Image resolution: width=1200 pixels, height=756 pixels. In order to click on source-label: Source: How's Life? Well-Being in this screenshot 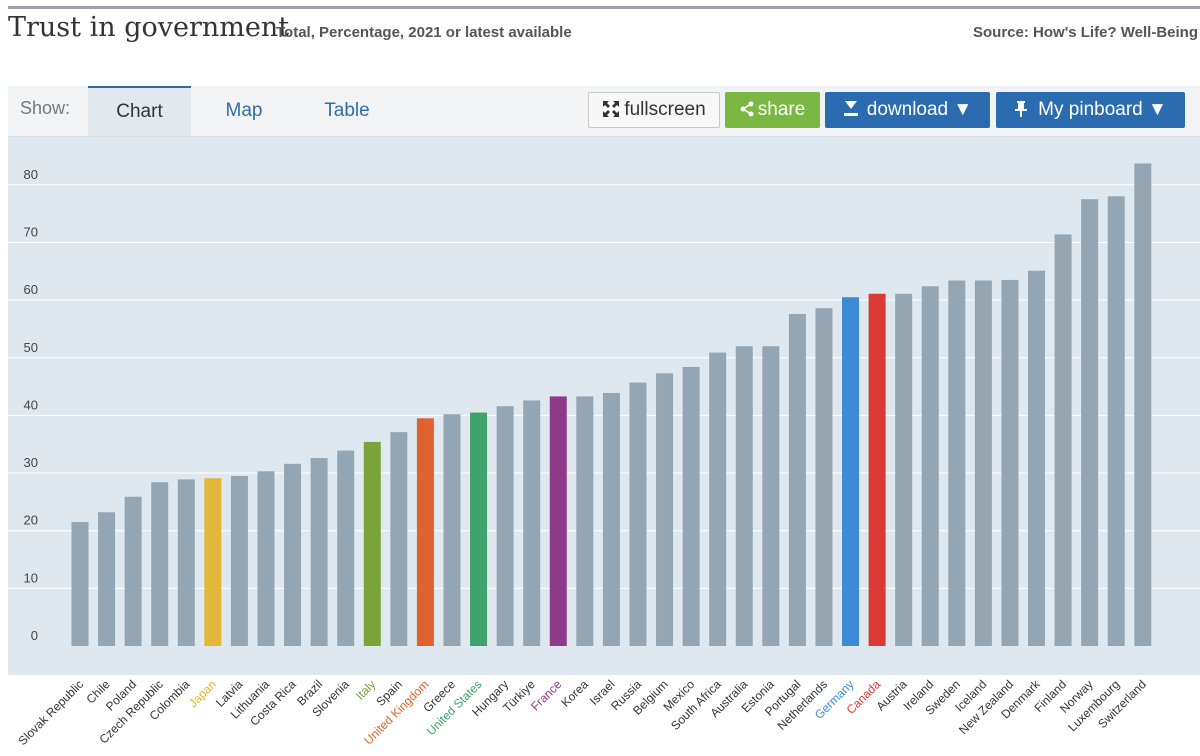, I will do `click(1085, 32)`.